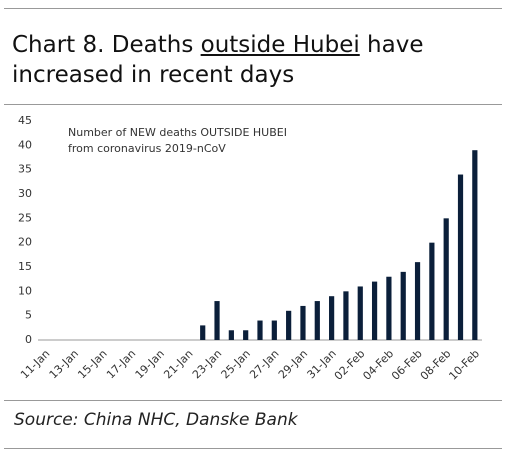 Image resolution: width=506 pixels, height=456 pixels. What do you see at coordinates (464, 365) in the screenshot?
I see `x-tick-label: 10-Feb` at bounding box center [464, 365].